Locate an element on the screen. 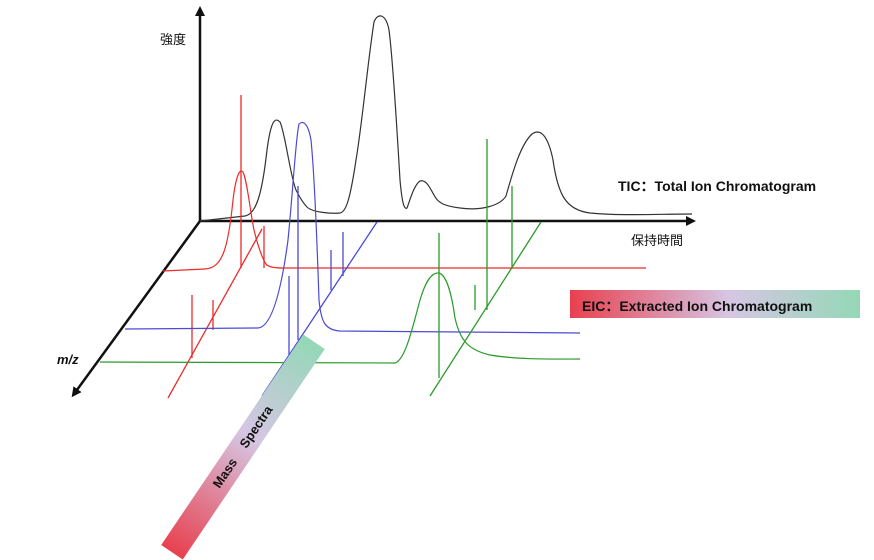 This screenshot has width=874, height=560. tic-label: TIC：Total Ion Chromatogram is located at coordinates (717, 186).